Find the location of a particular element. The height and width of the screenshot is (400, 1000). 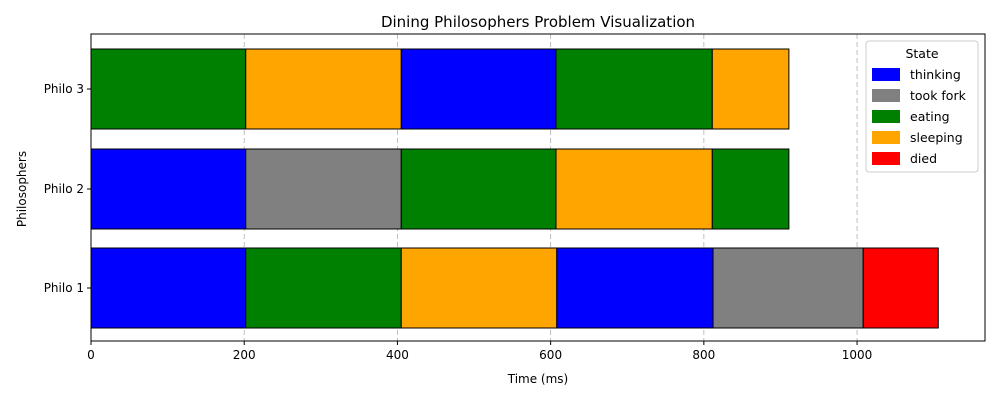

legend-label: eating is located at coordinates (930, 116).